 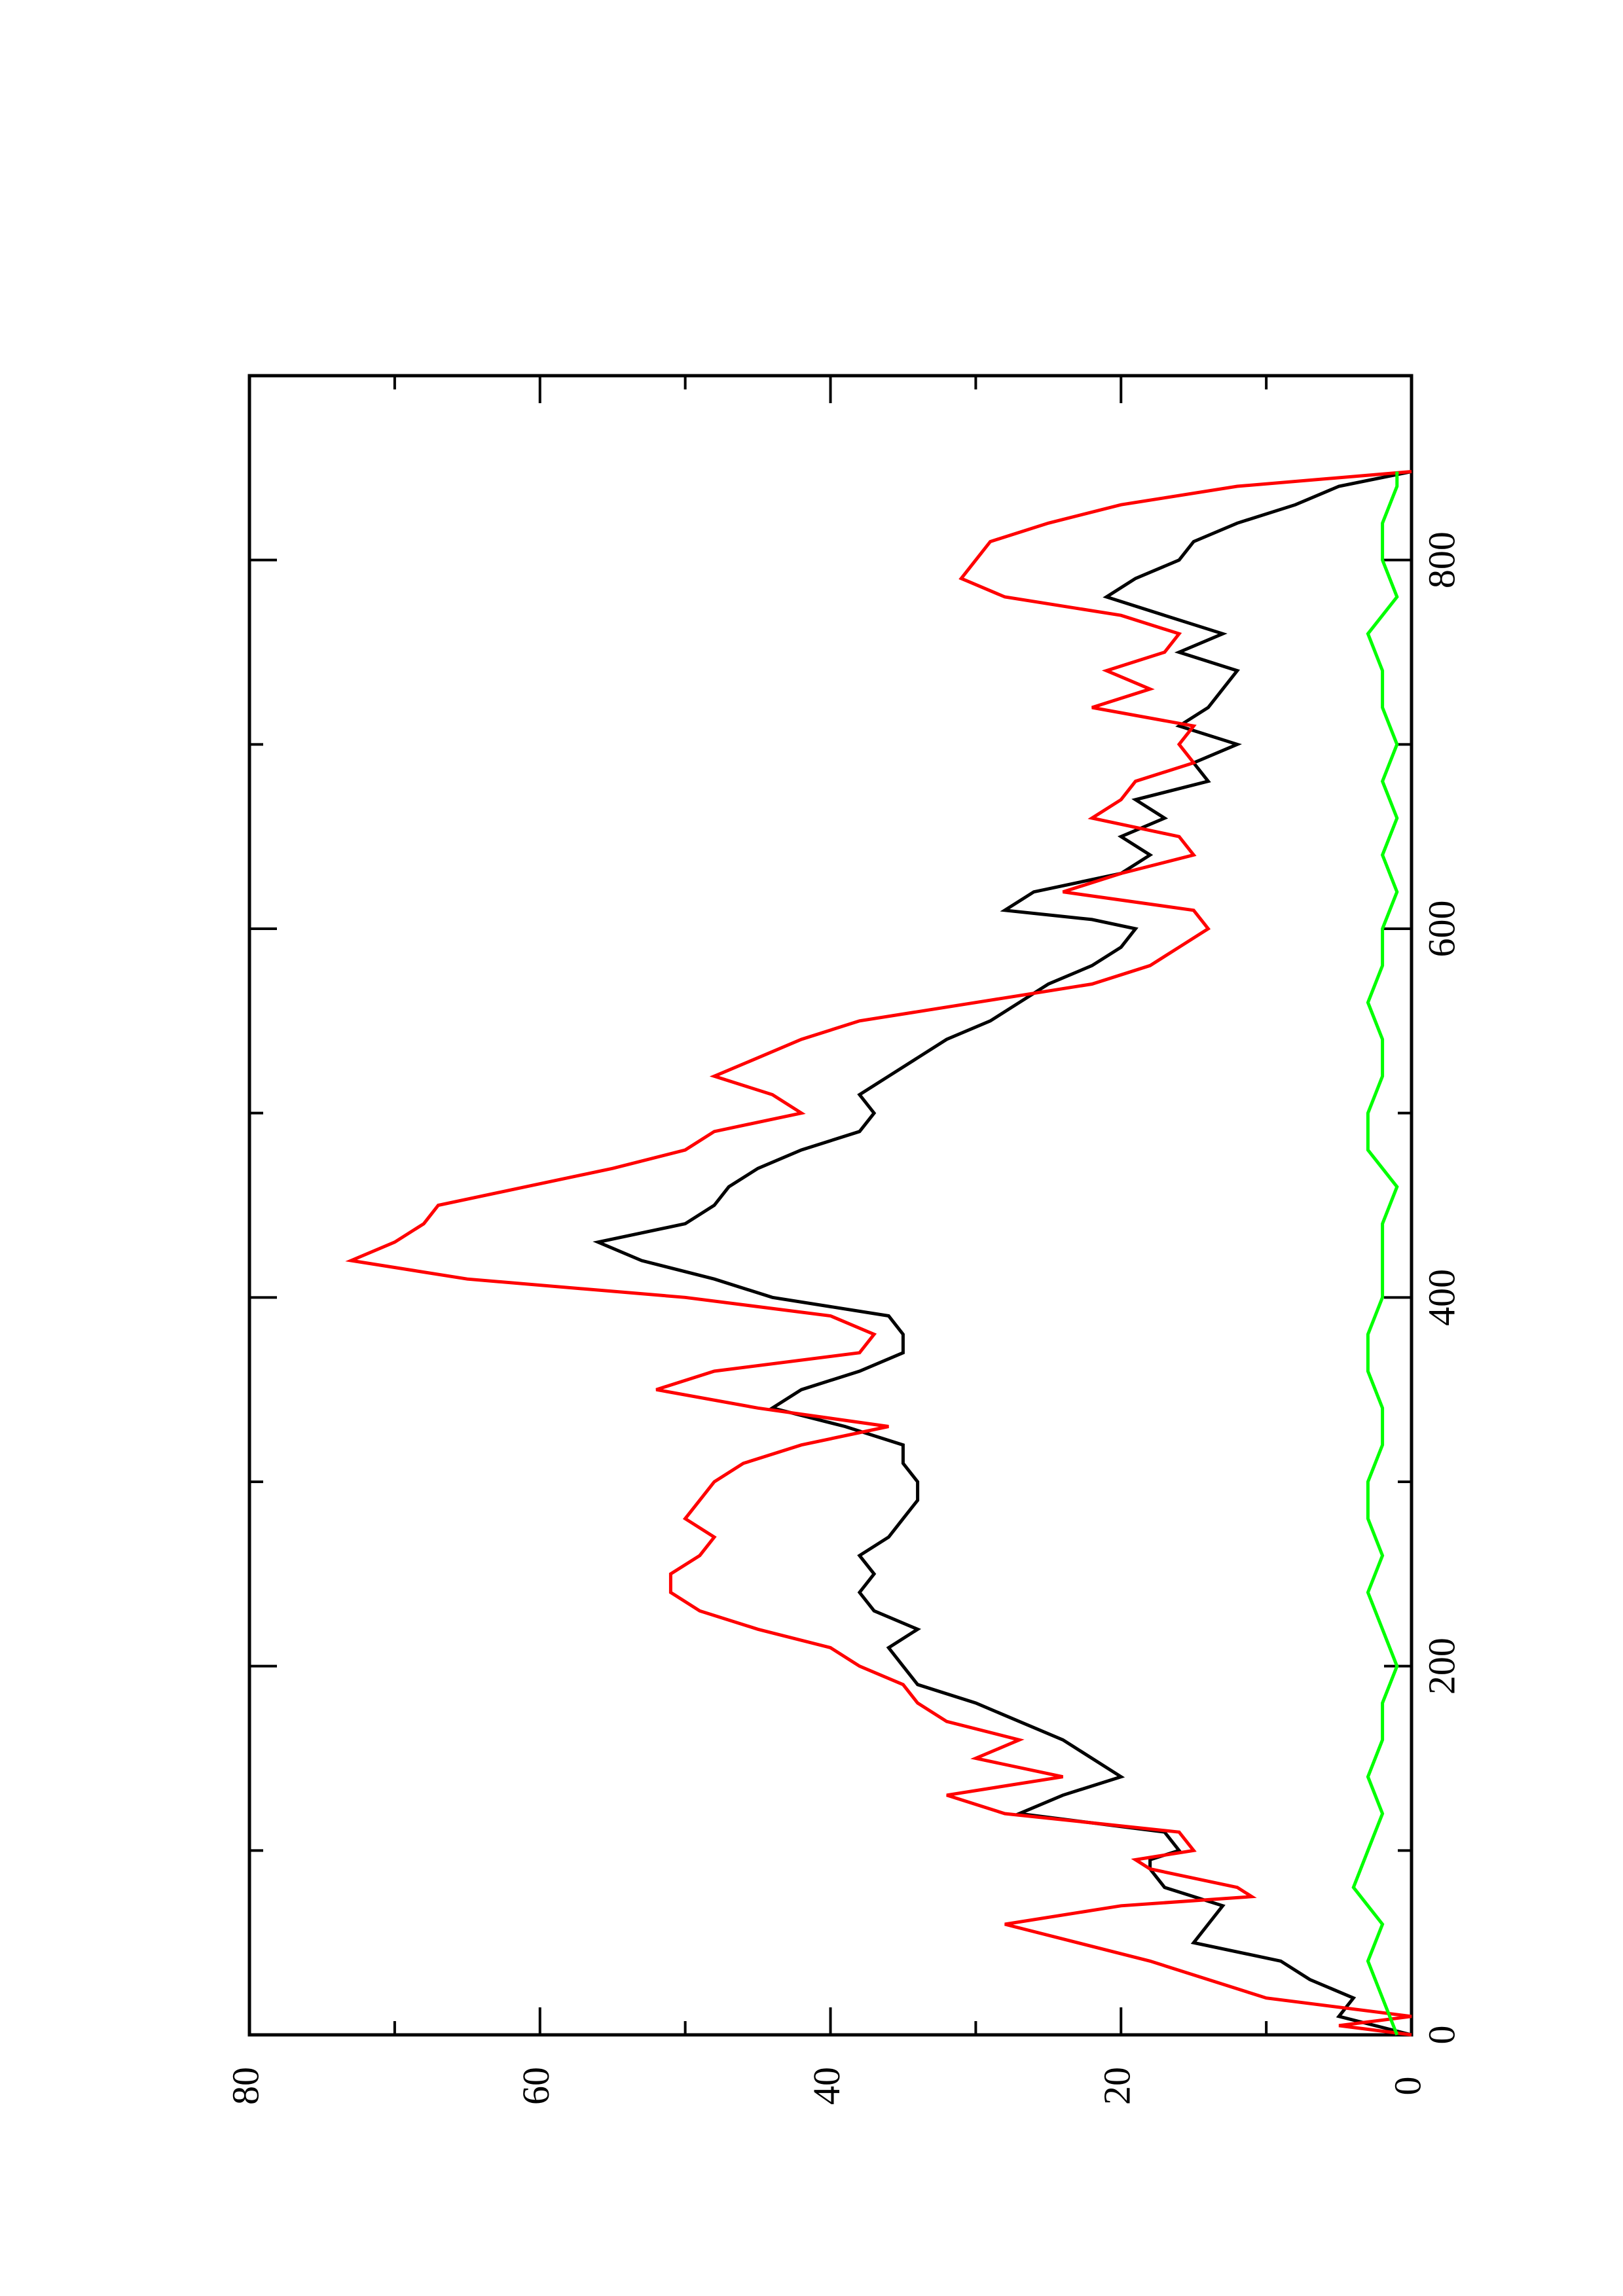 What do you see at coordinates (245, 2086) in the screenshot?
I see `y-tick-label: 80` at bounding box center [245, 2086].